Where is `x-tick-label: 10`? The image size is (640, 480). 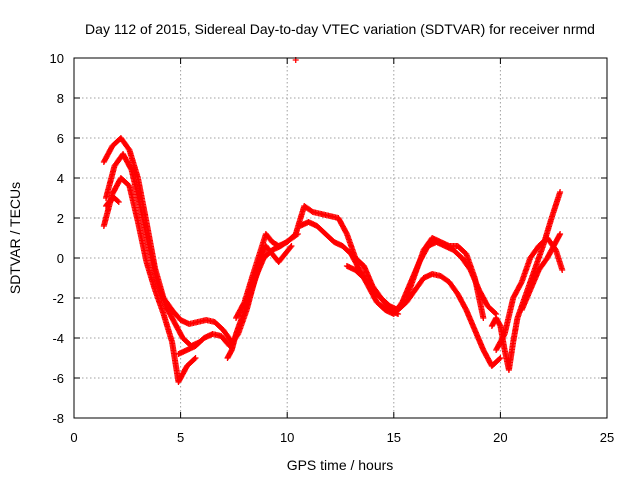
x-tick-label: 10 is located at coordinates (287, 437).